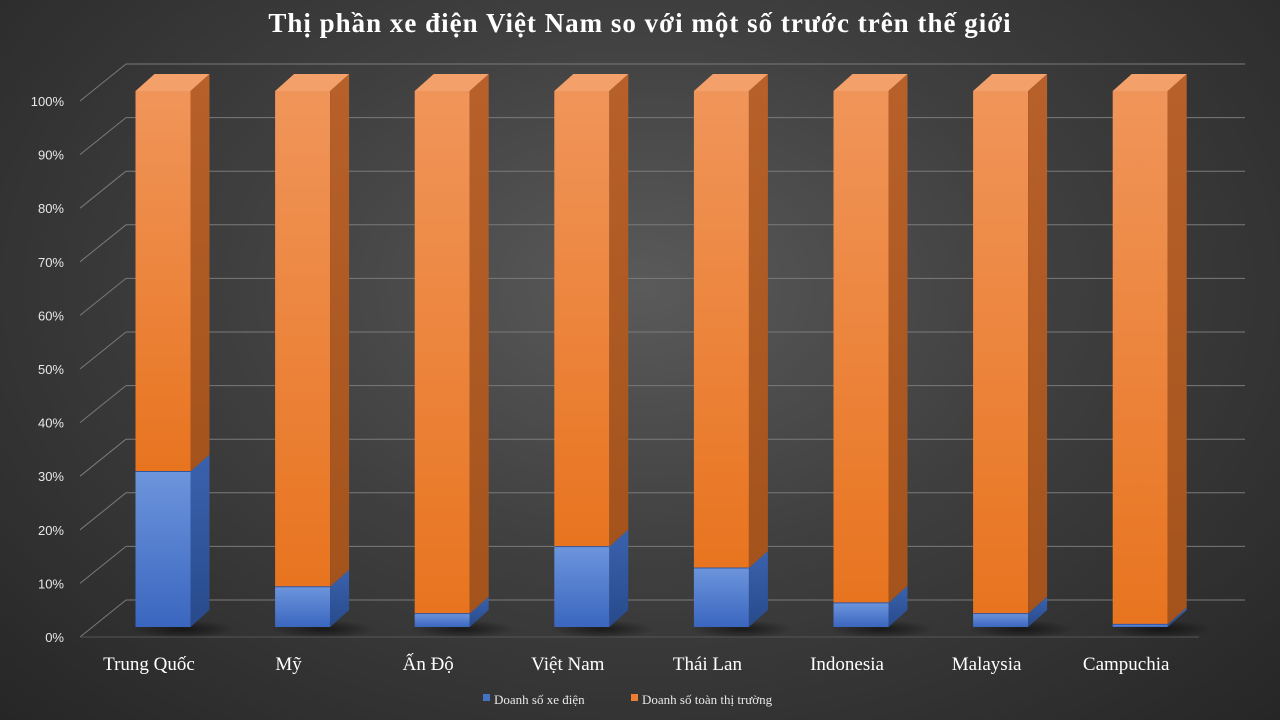 The width and height of the screenshot is (1280, 720). Describe the element at coordinates (51, 262) in the screenshot. I see `y-tick-label: 70%` at that location.